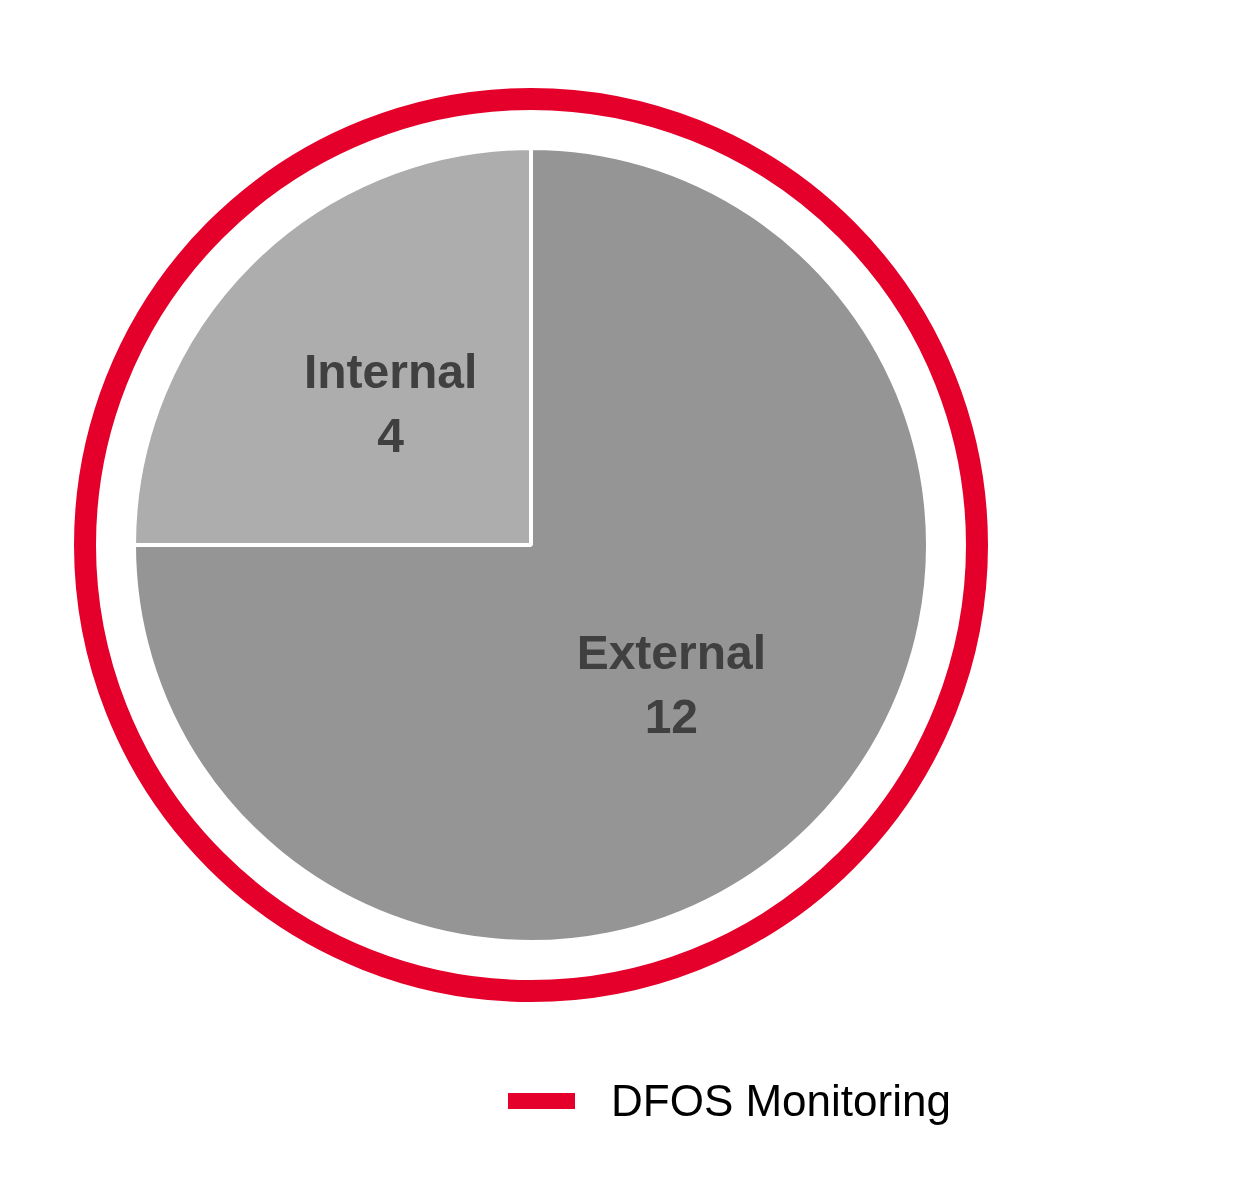  Describe the element at coordinates (671, 652) in the screenshot. I see `slice-label: External` at that location.